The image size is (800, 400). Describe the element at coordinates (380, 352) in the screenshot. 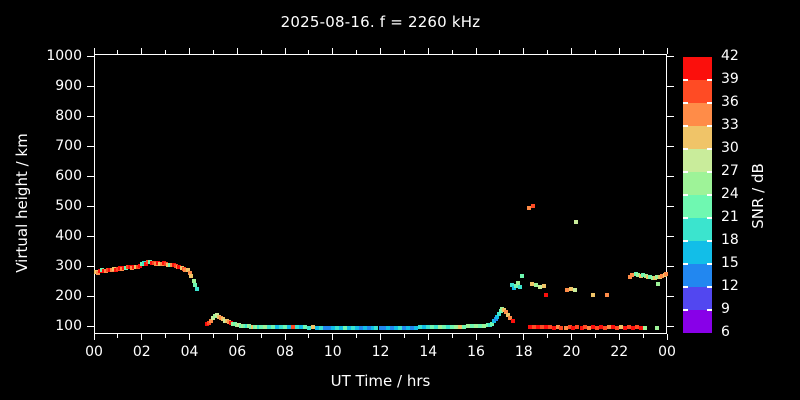

I see `x-tick-label: 12` at that location.